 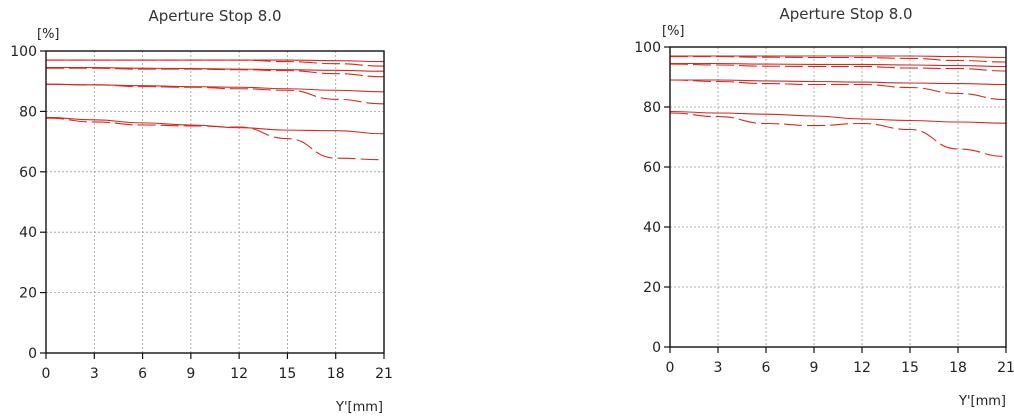 What do you see at coordinates (838, 82) in the screenshot?
I see `mtf-curve-20-lp-mm-sagittal` at bounding box center [838, 82].